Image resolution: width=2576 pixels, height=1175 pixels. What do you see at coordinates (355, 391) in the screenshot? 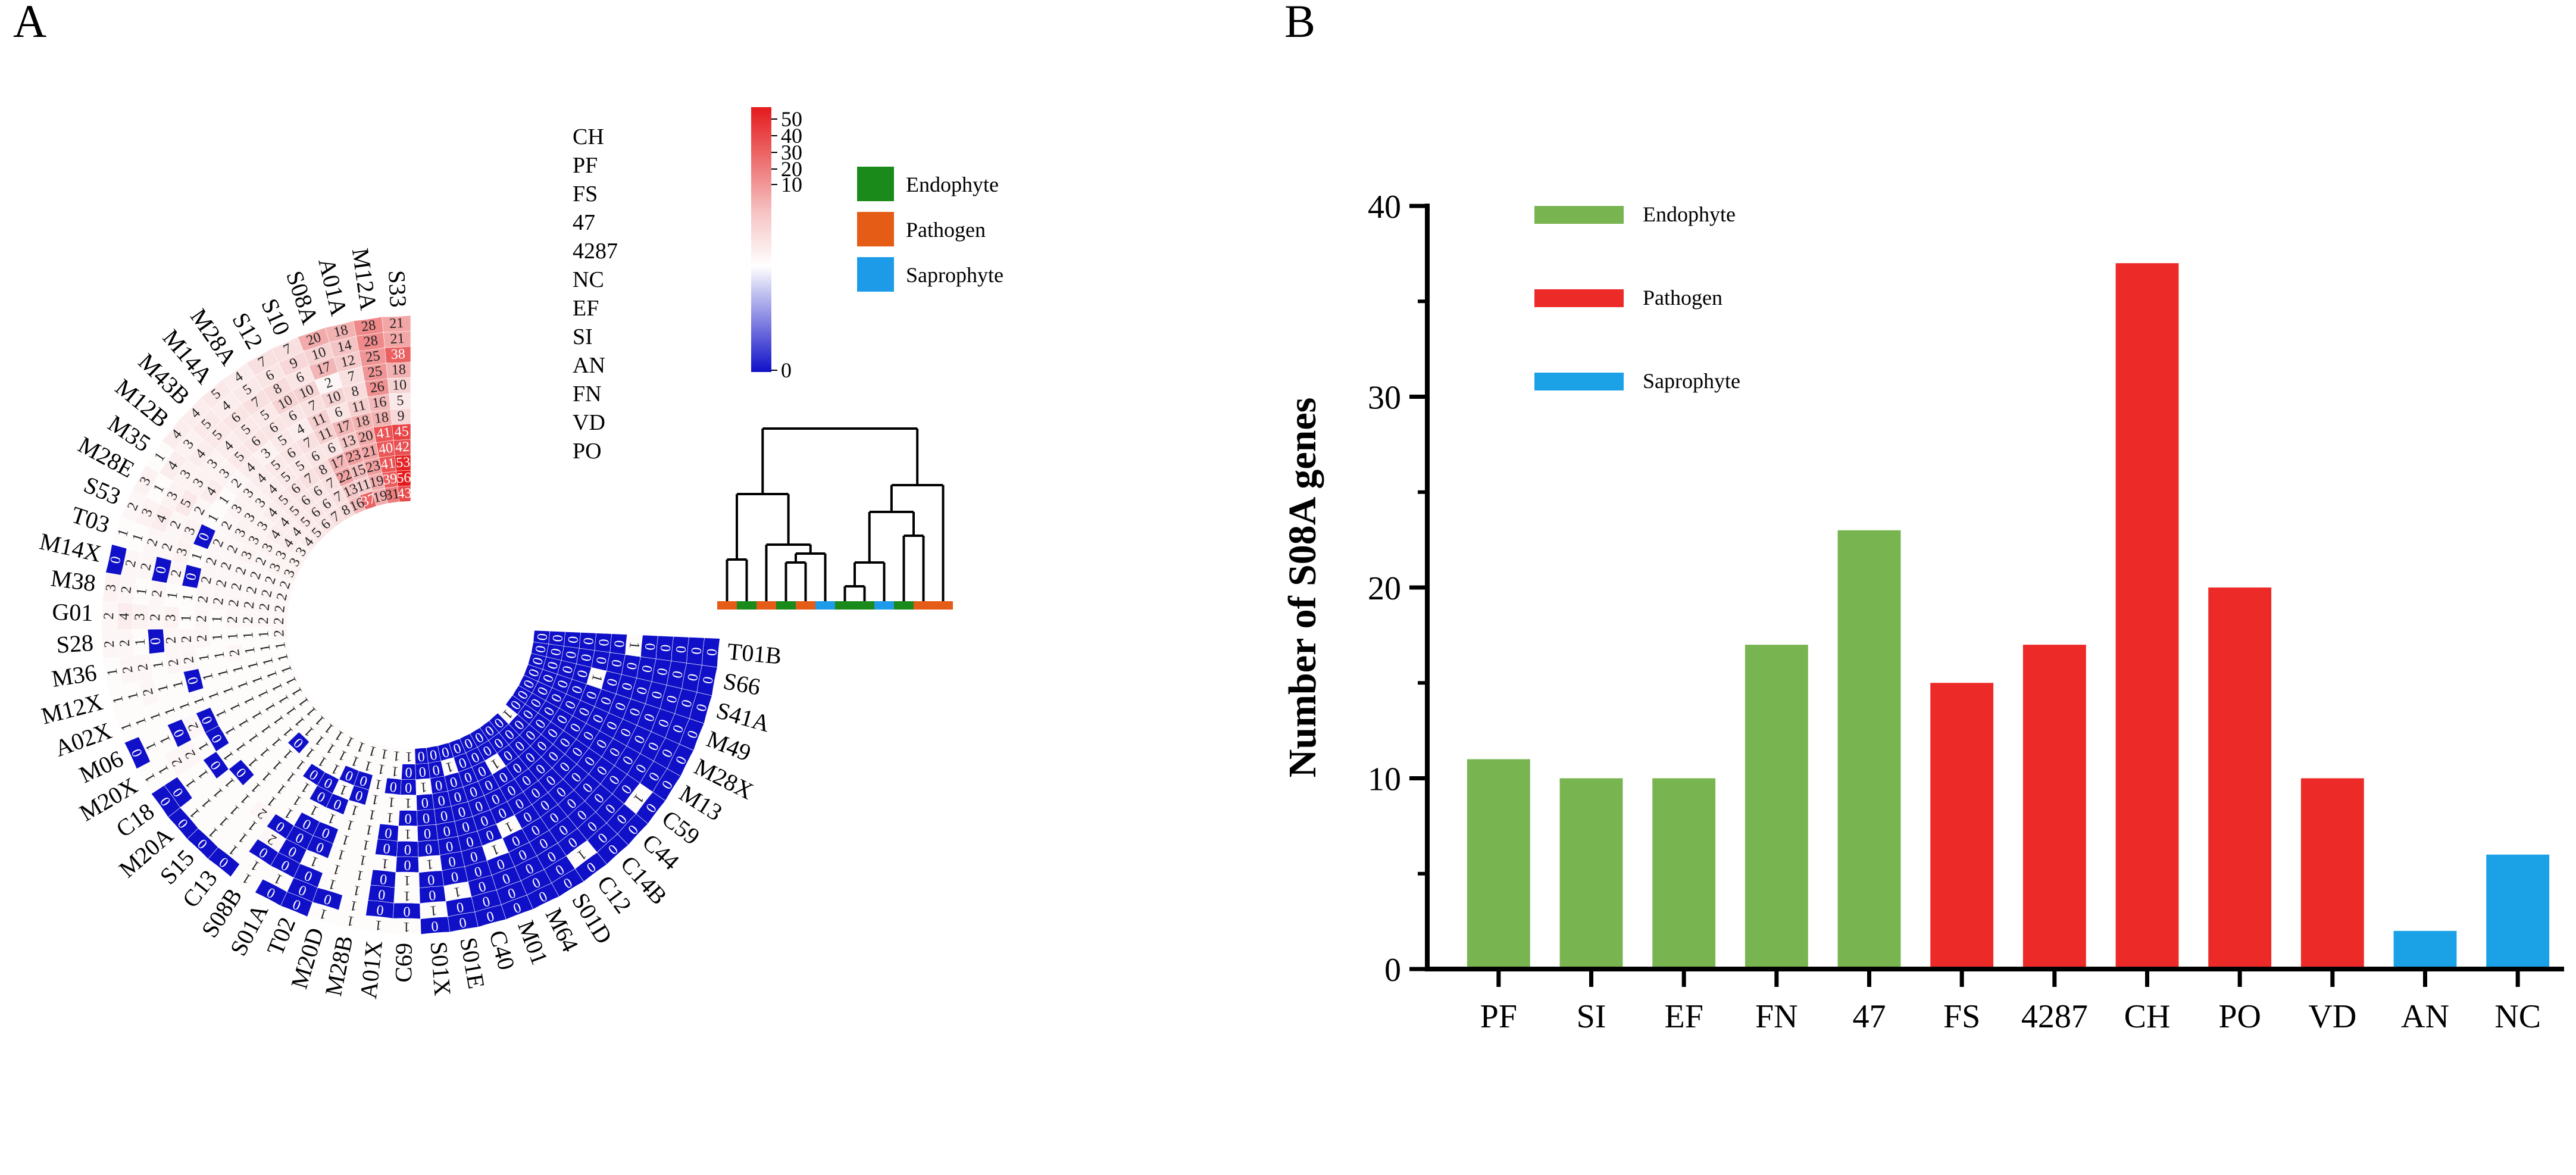
I see `heatmap-cell-value: 8` at bounding box center [355, 391].